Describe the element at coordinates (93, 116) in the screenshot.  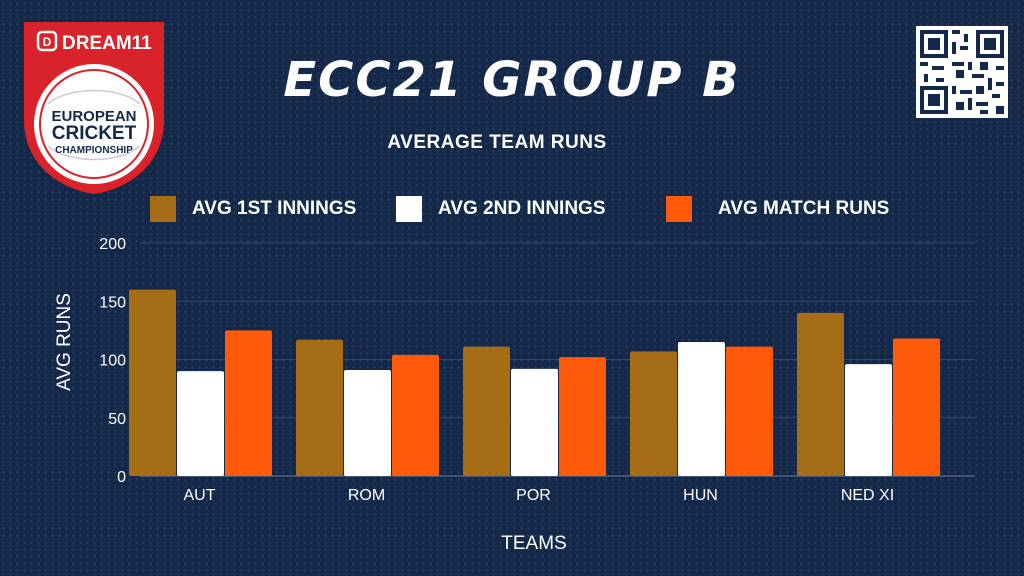
I see `logo-line1-text: EUROPEAN` at that location.